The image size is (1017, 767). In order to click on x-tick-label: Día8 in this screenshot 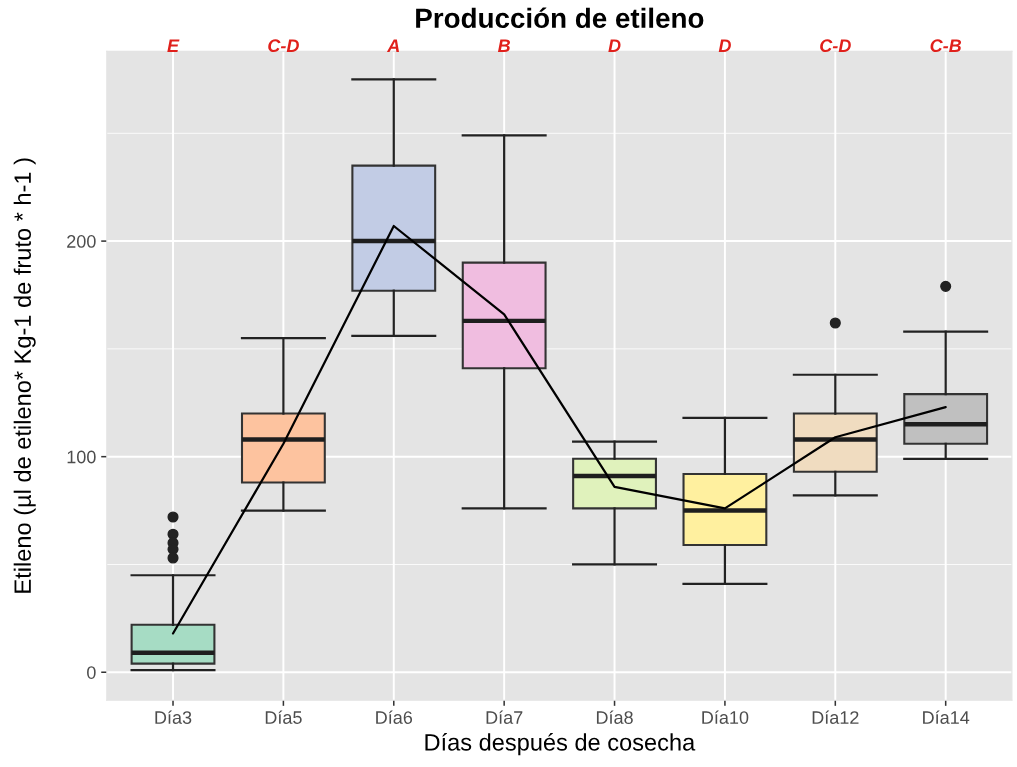, I will do `click(614, 717)`.